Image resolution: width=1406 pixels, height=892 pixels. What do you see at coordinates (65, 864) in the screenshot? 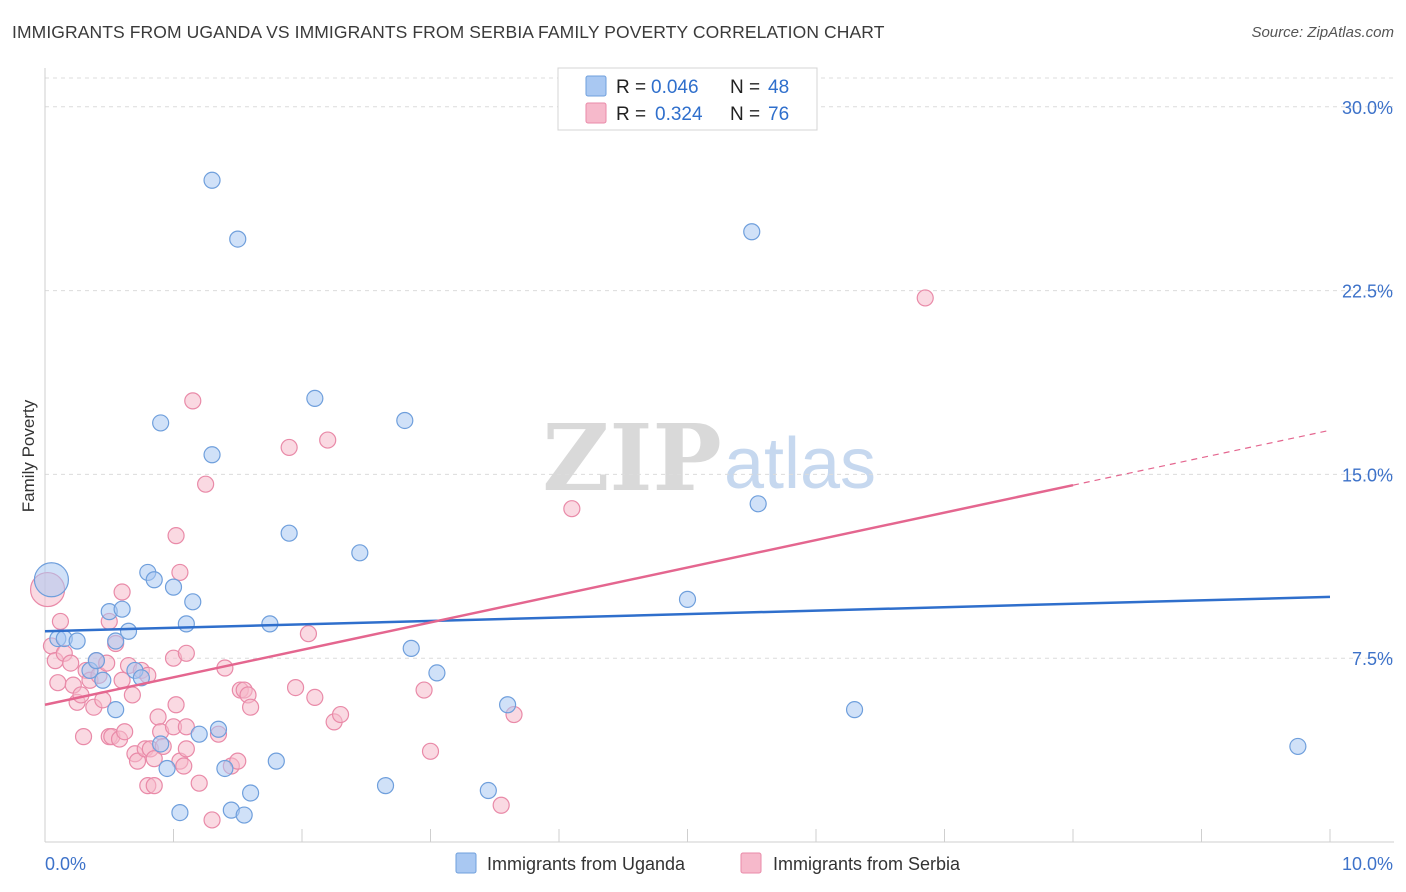
I see `x-tick-label: 0.0%` at bounding box center [65, 864].